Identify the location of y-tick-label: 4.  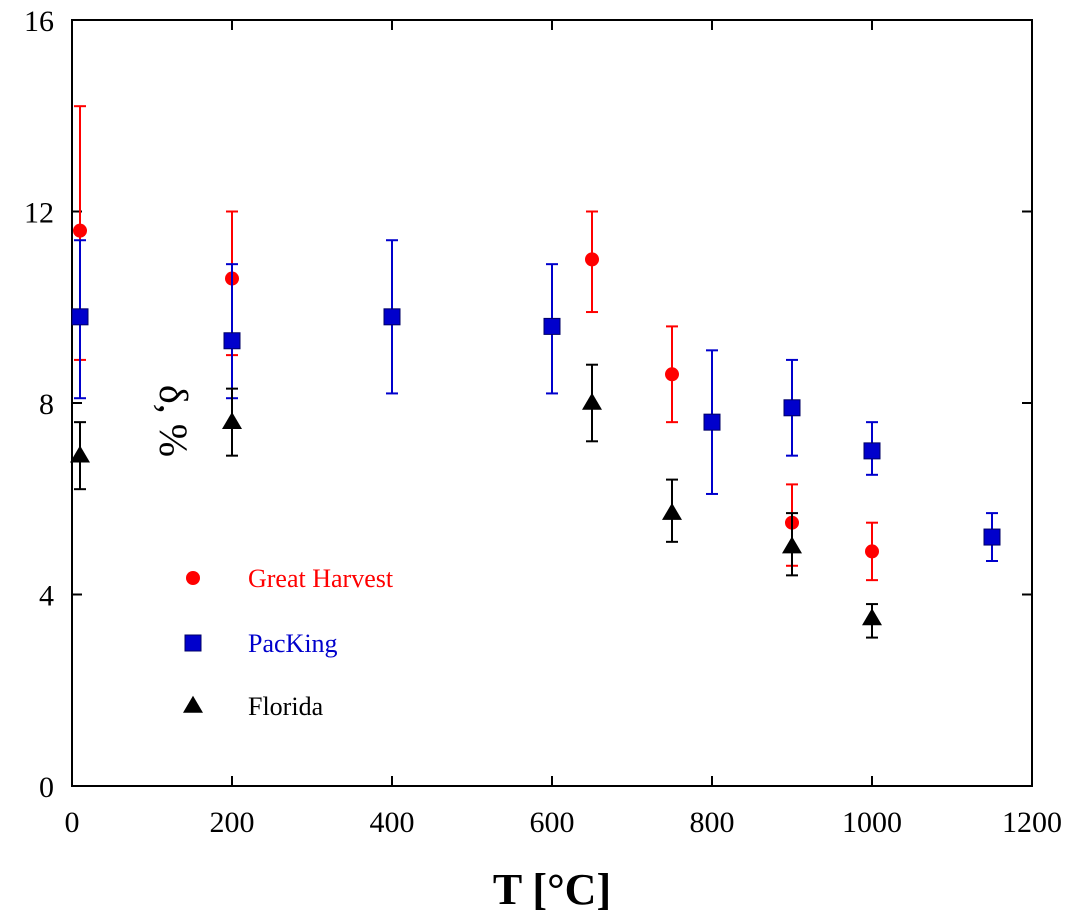
(46, 596).